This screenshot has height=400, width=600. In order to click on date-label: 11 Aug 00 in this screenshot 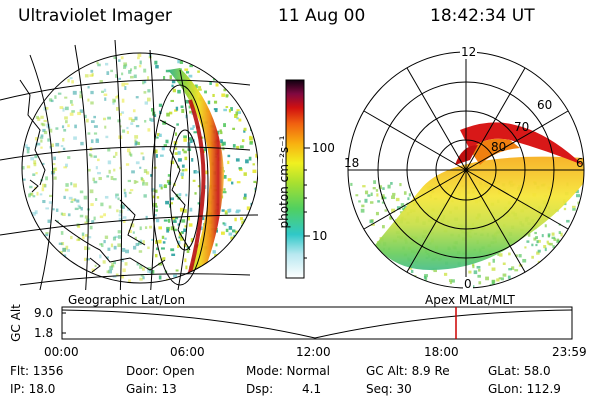, I will do `click(322, 16)`.